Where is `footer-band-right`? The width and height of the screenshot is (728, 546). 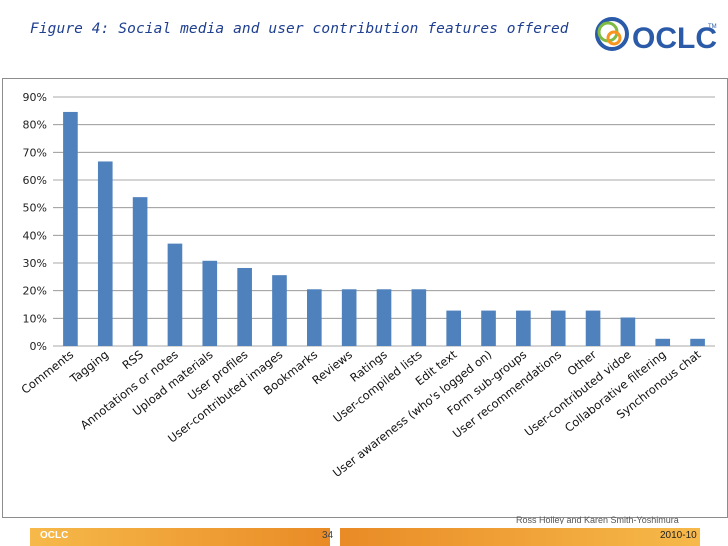 footer-band-right is located at coordinates (520, 537).